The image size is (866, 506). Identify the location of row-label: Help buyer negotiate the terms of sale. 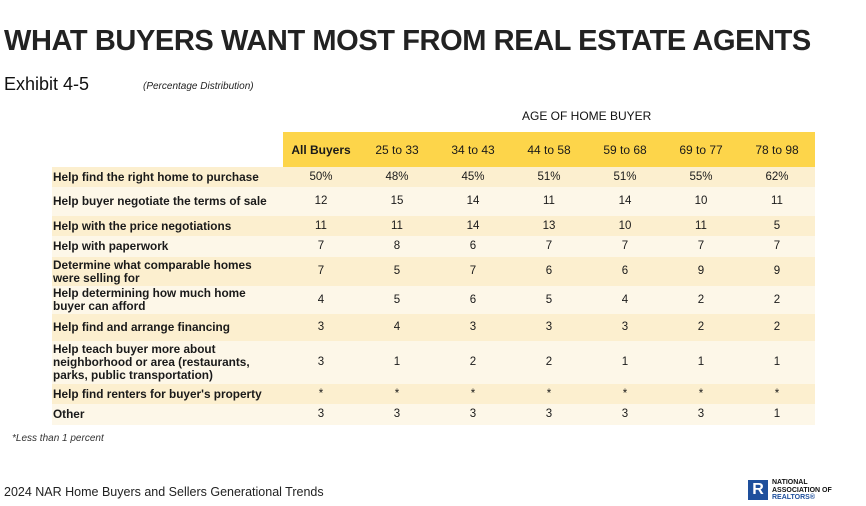
(167, 201).